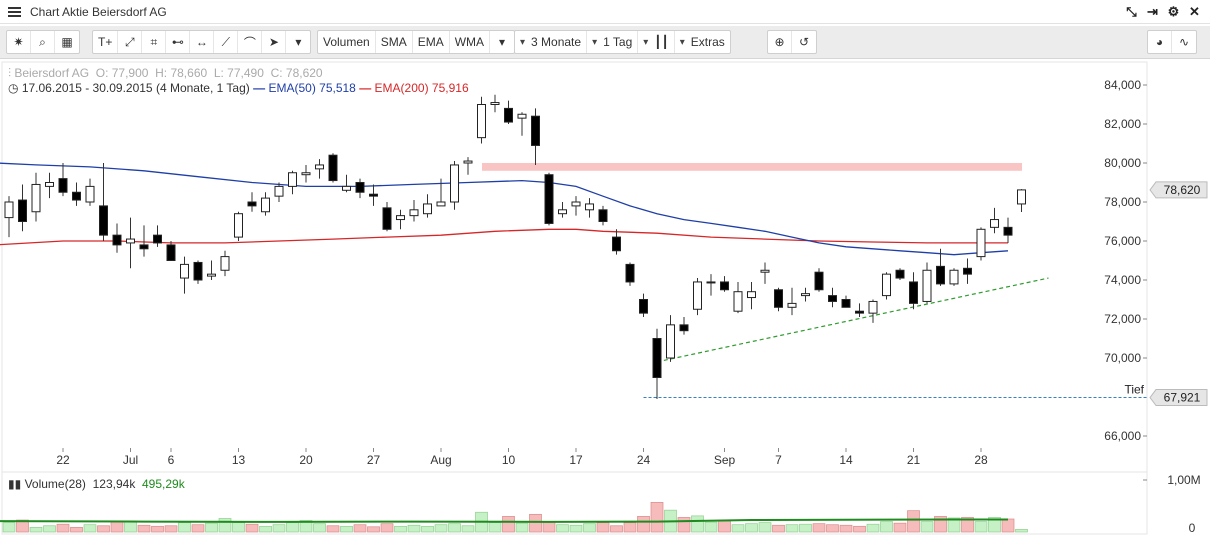 The width and height of the screenshot is (1210, 539). I want to click on extras-select: Extras, so click(702, 42).